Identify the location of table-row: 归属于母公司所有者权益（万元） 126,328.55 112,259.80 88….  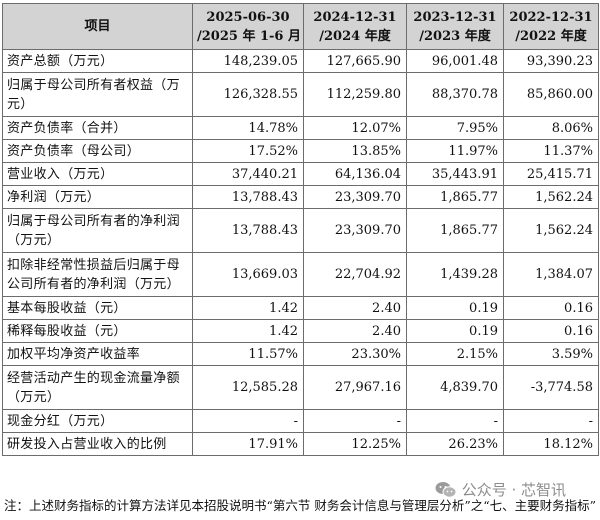
(300, 94).